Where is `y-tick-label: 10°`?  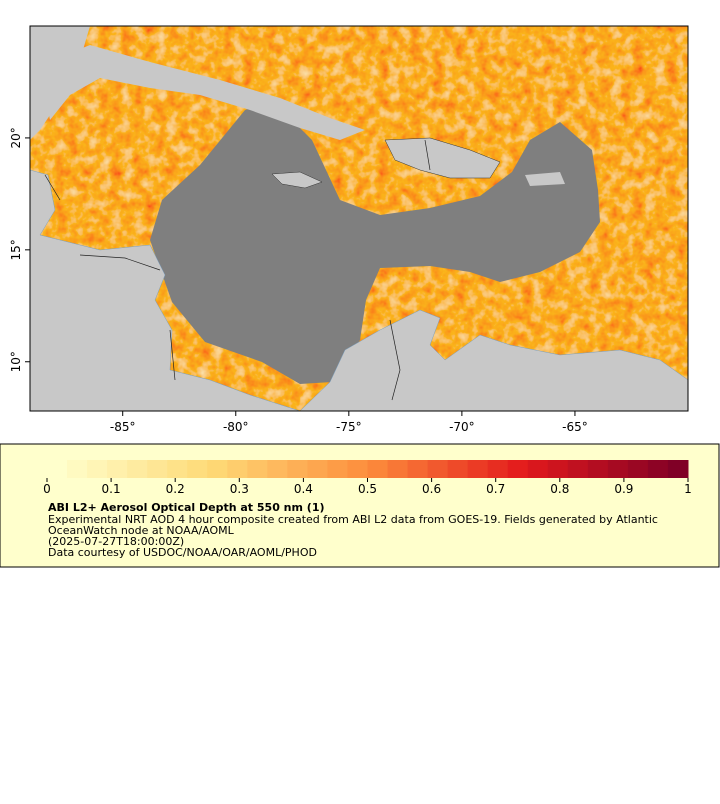
y-tick-label: 10° is located at coordinates (16, 361).